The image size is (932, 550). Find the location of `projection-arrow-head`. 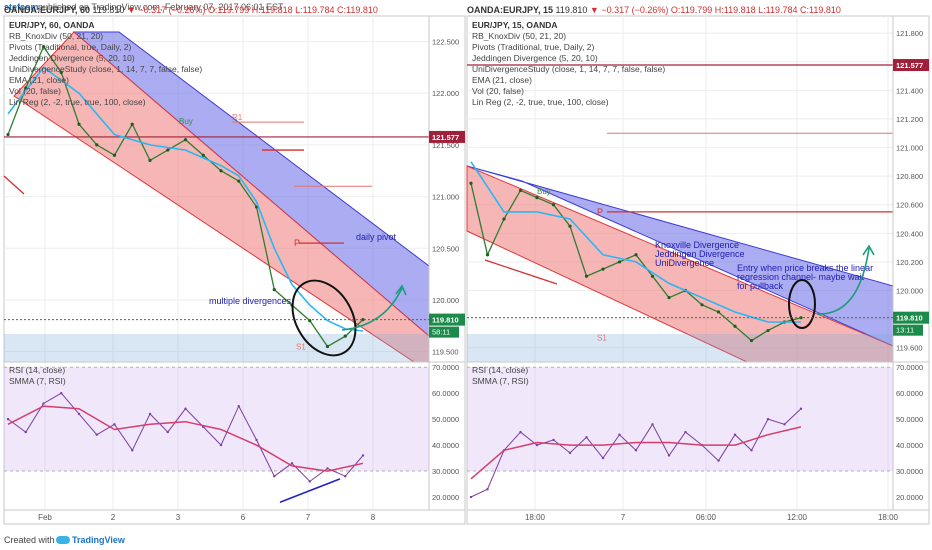

projection-arrow-head is located at coordinates (868, 250).